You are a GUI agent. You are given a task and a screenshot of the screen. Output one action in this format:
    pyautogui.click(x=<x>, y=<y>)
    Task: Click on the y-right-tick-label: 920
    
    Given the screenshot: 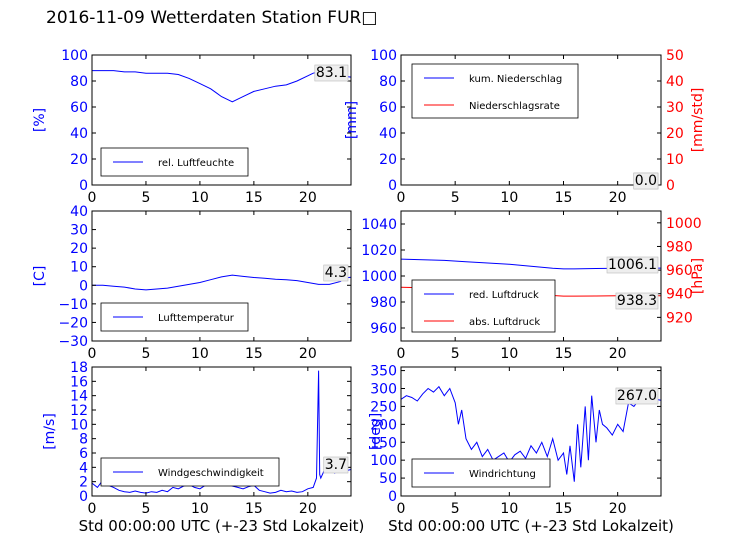 What is the action you would take?
    pyautogui.click(x=679, y=318)
    